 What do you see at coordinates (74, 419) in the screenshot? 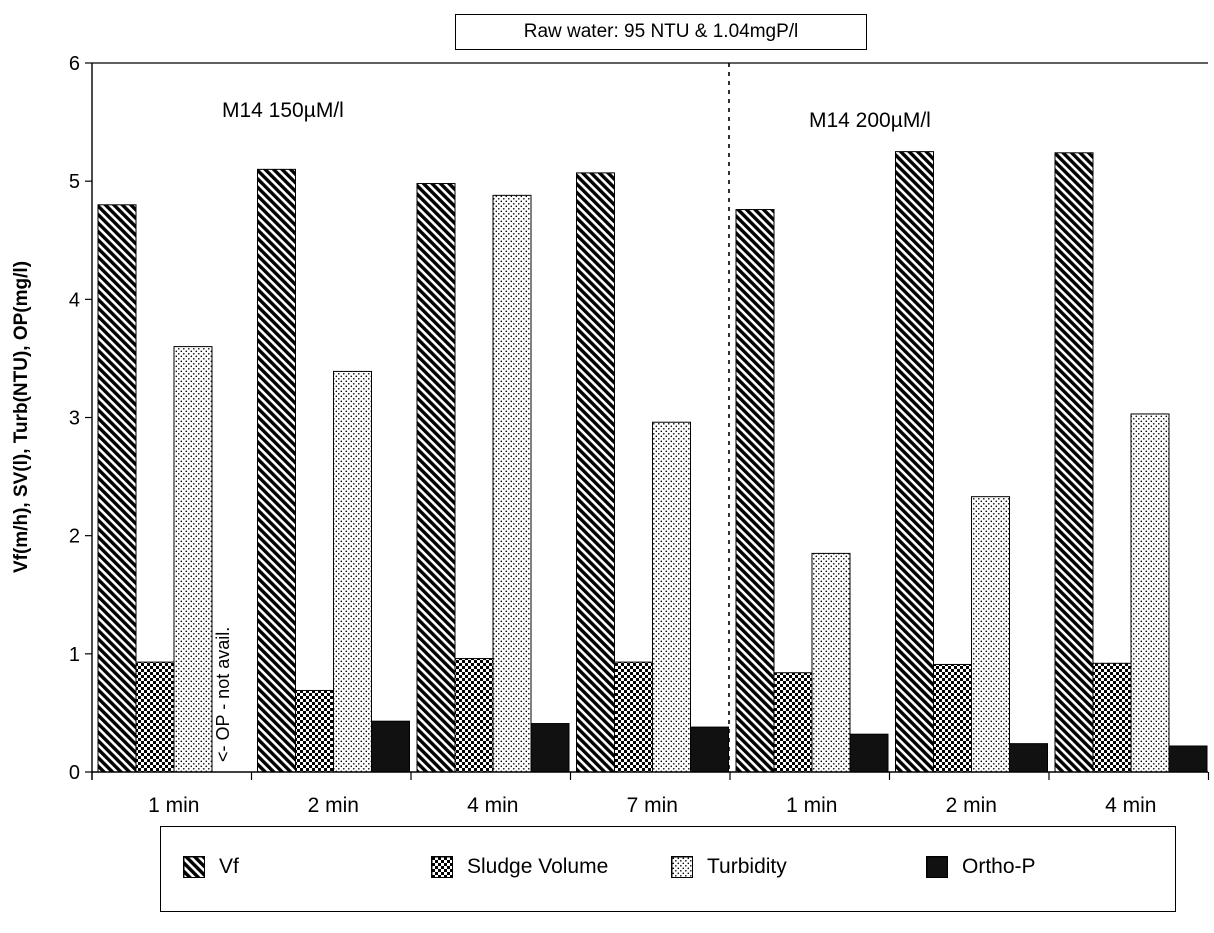
I see `y-tick-label: 3` at bounding box center [74, 419].